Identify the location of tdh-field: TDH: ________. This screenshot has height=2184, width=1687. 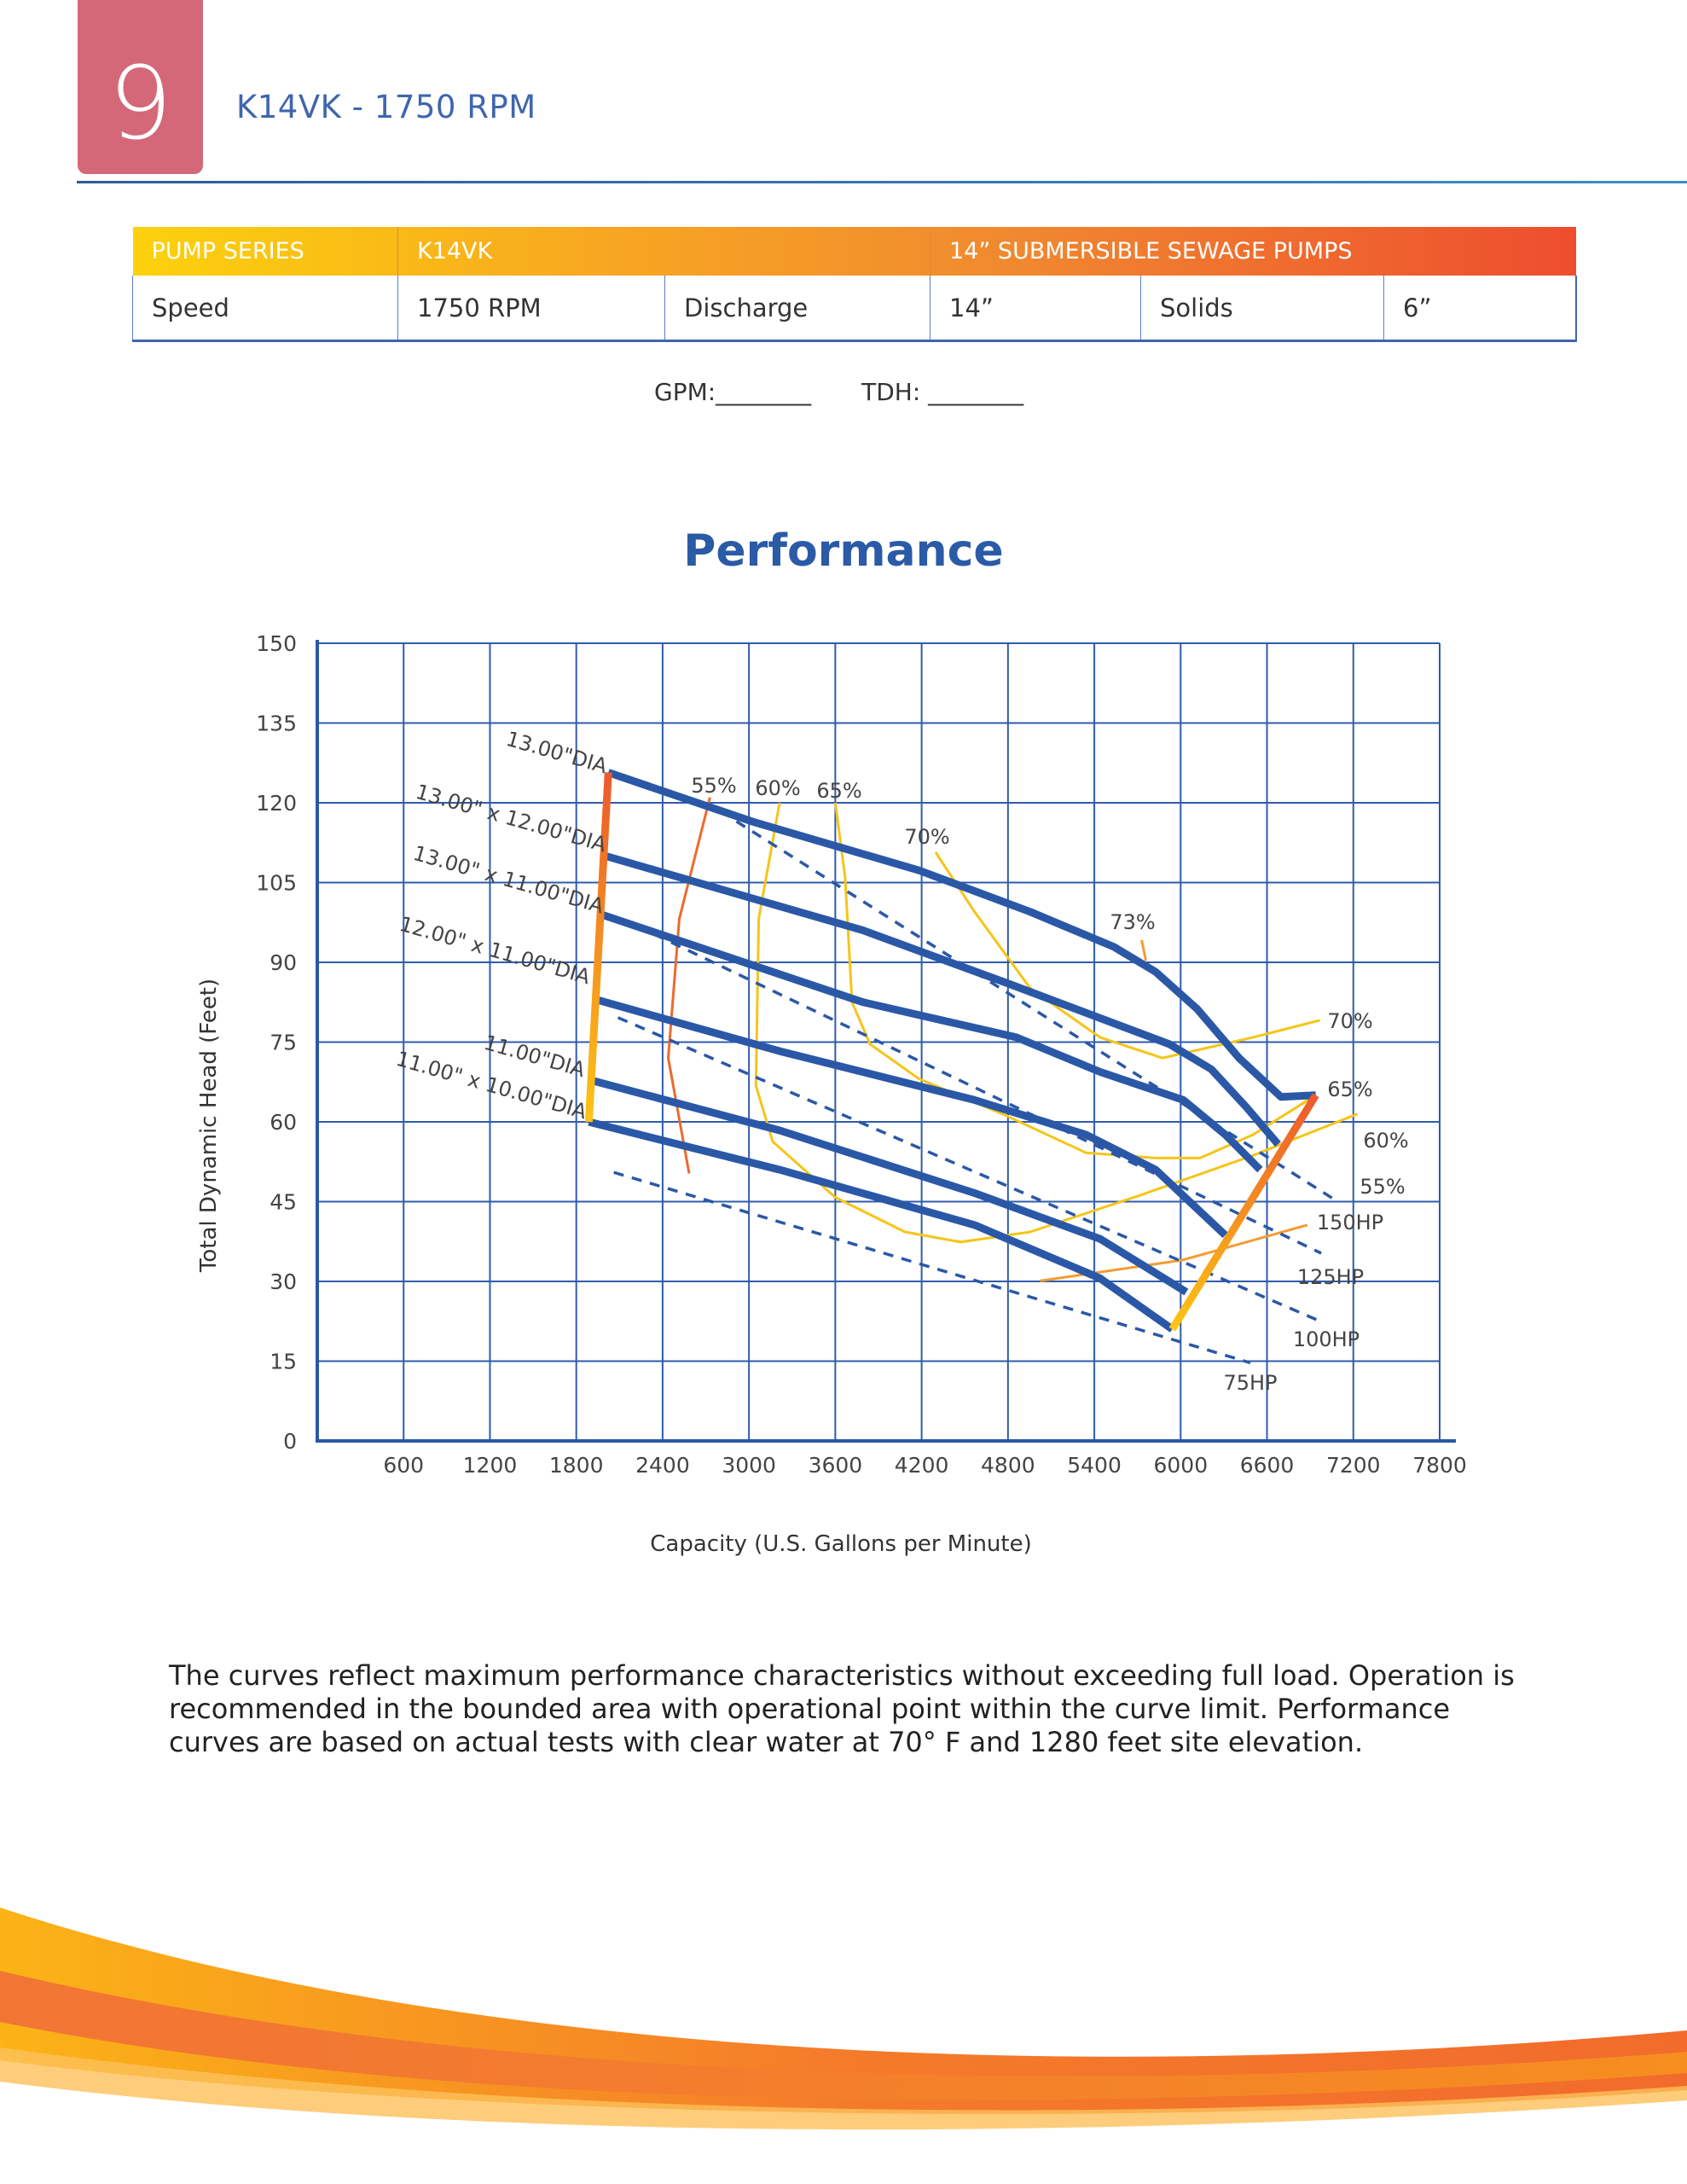
(943, 392).